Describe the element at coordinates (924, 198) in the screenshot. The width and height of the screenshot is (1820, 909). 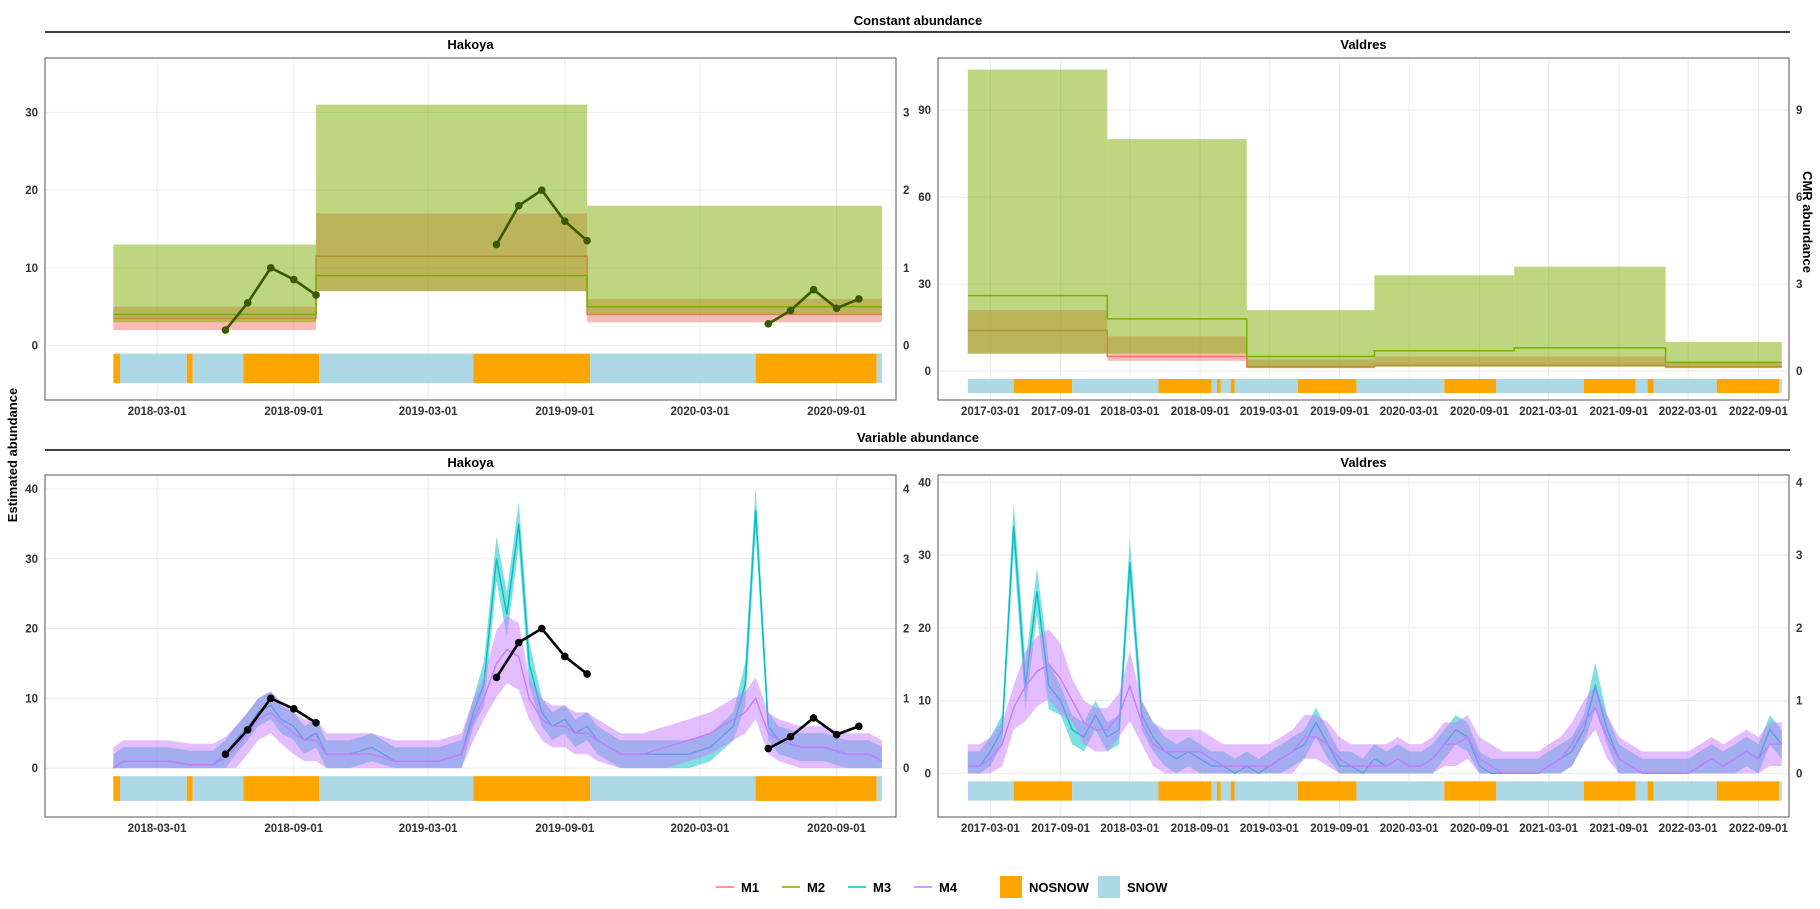
I see `y-tick-label: 60` at that location.